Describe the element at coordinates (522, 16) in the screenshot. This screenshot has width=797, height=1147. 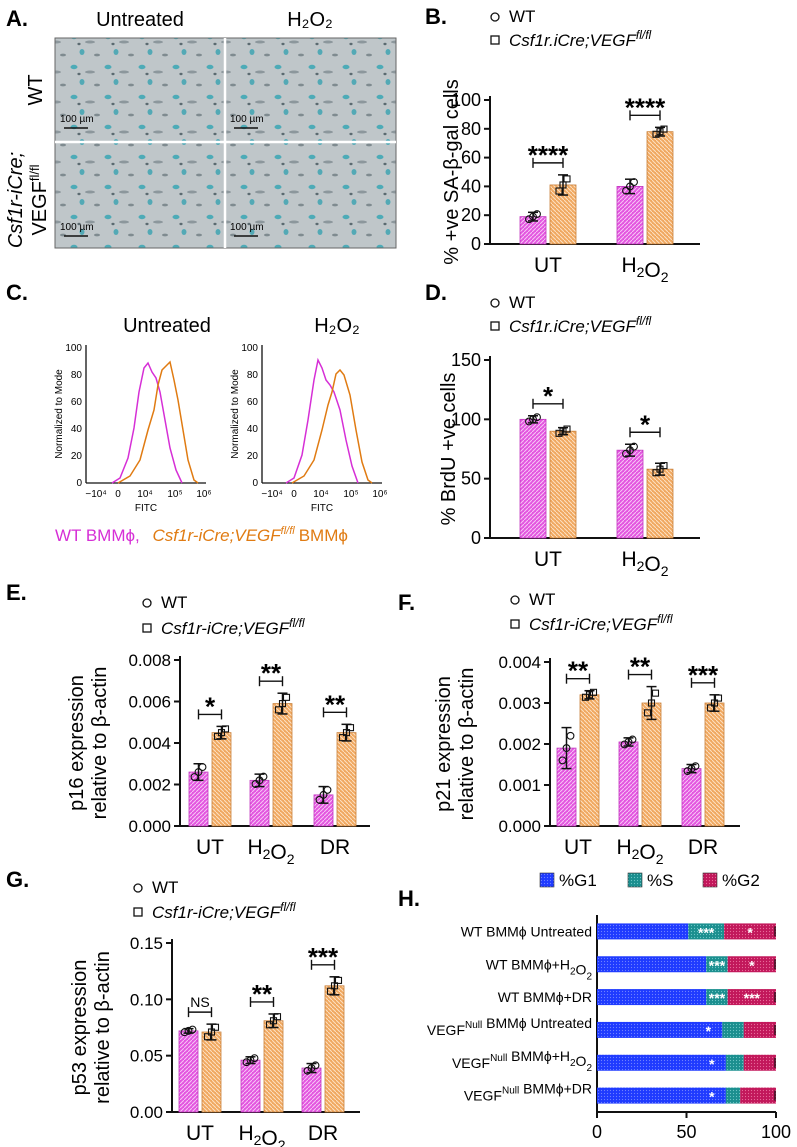
I see `legend-wt-label: WT` at that location.